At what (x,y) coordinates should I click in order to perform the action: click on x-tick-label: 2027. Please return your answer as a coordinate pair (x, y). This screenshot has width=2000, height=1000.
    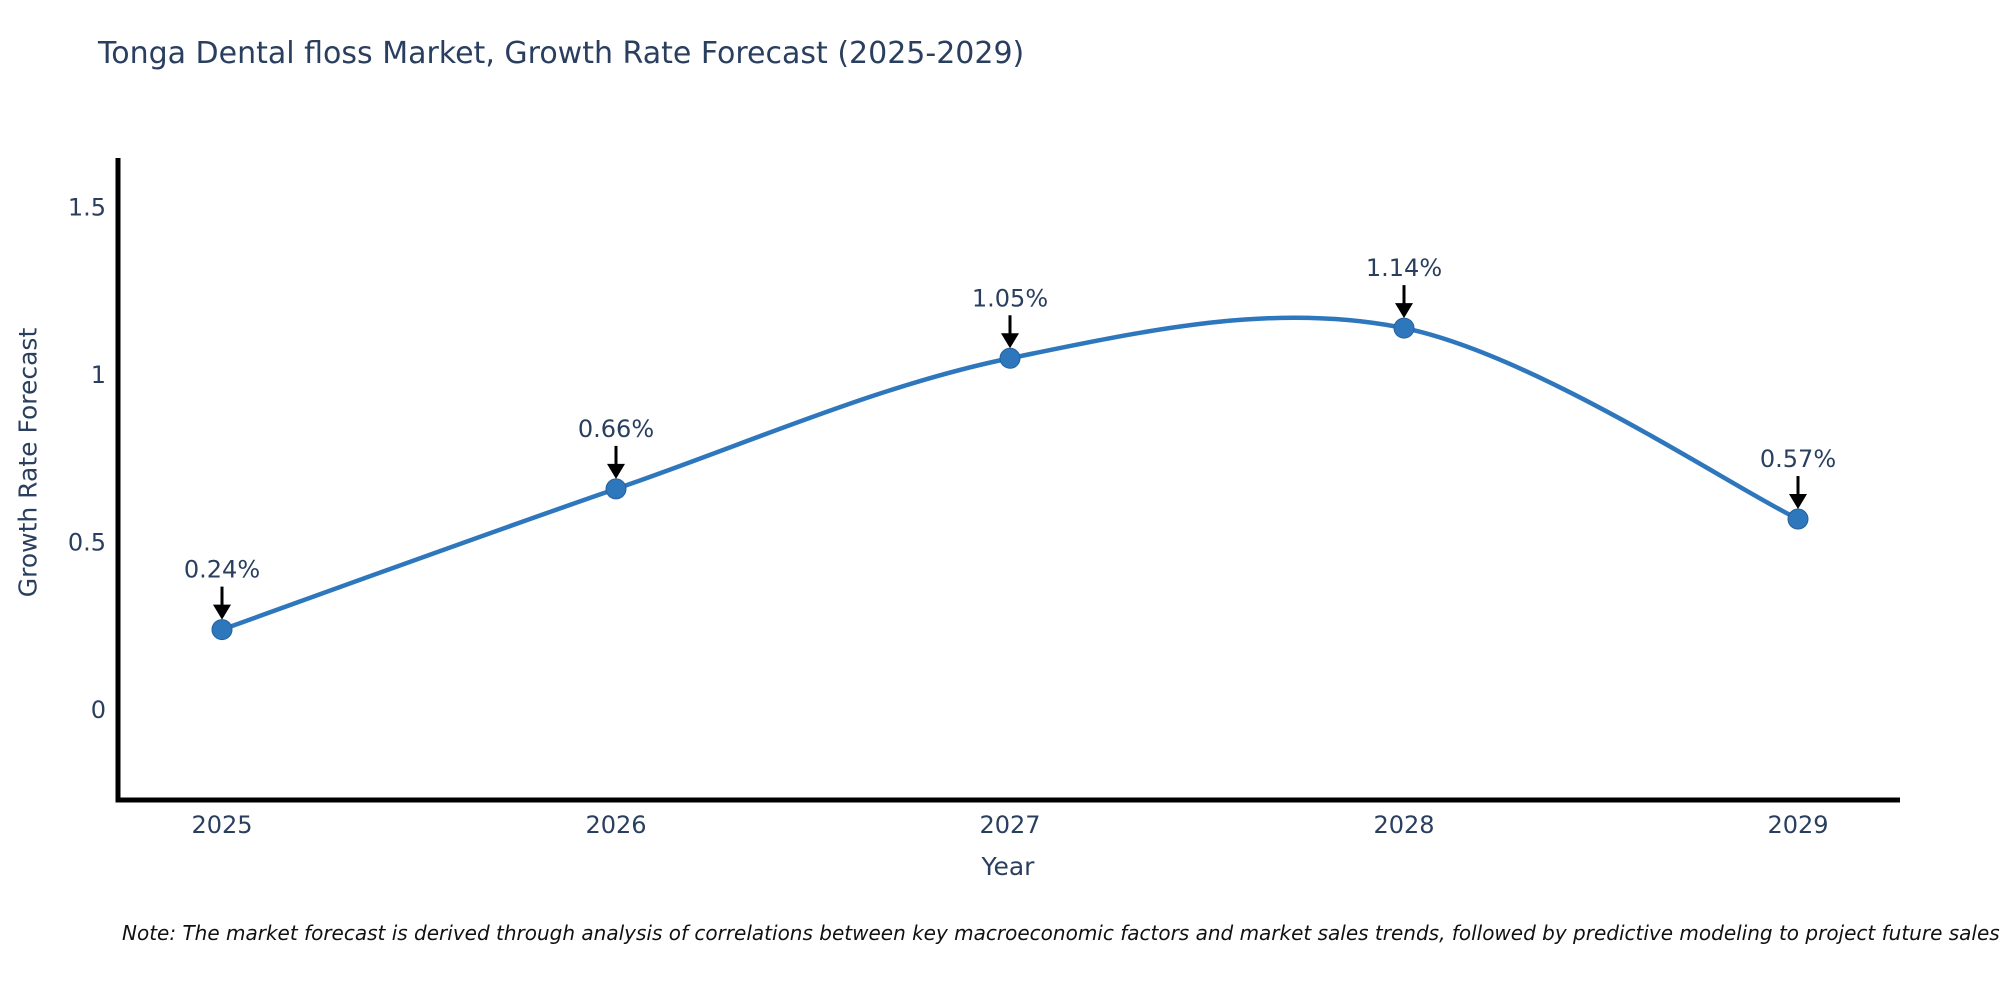
    Looking at the image, I should click on (1009, 825).